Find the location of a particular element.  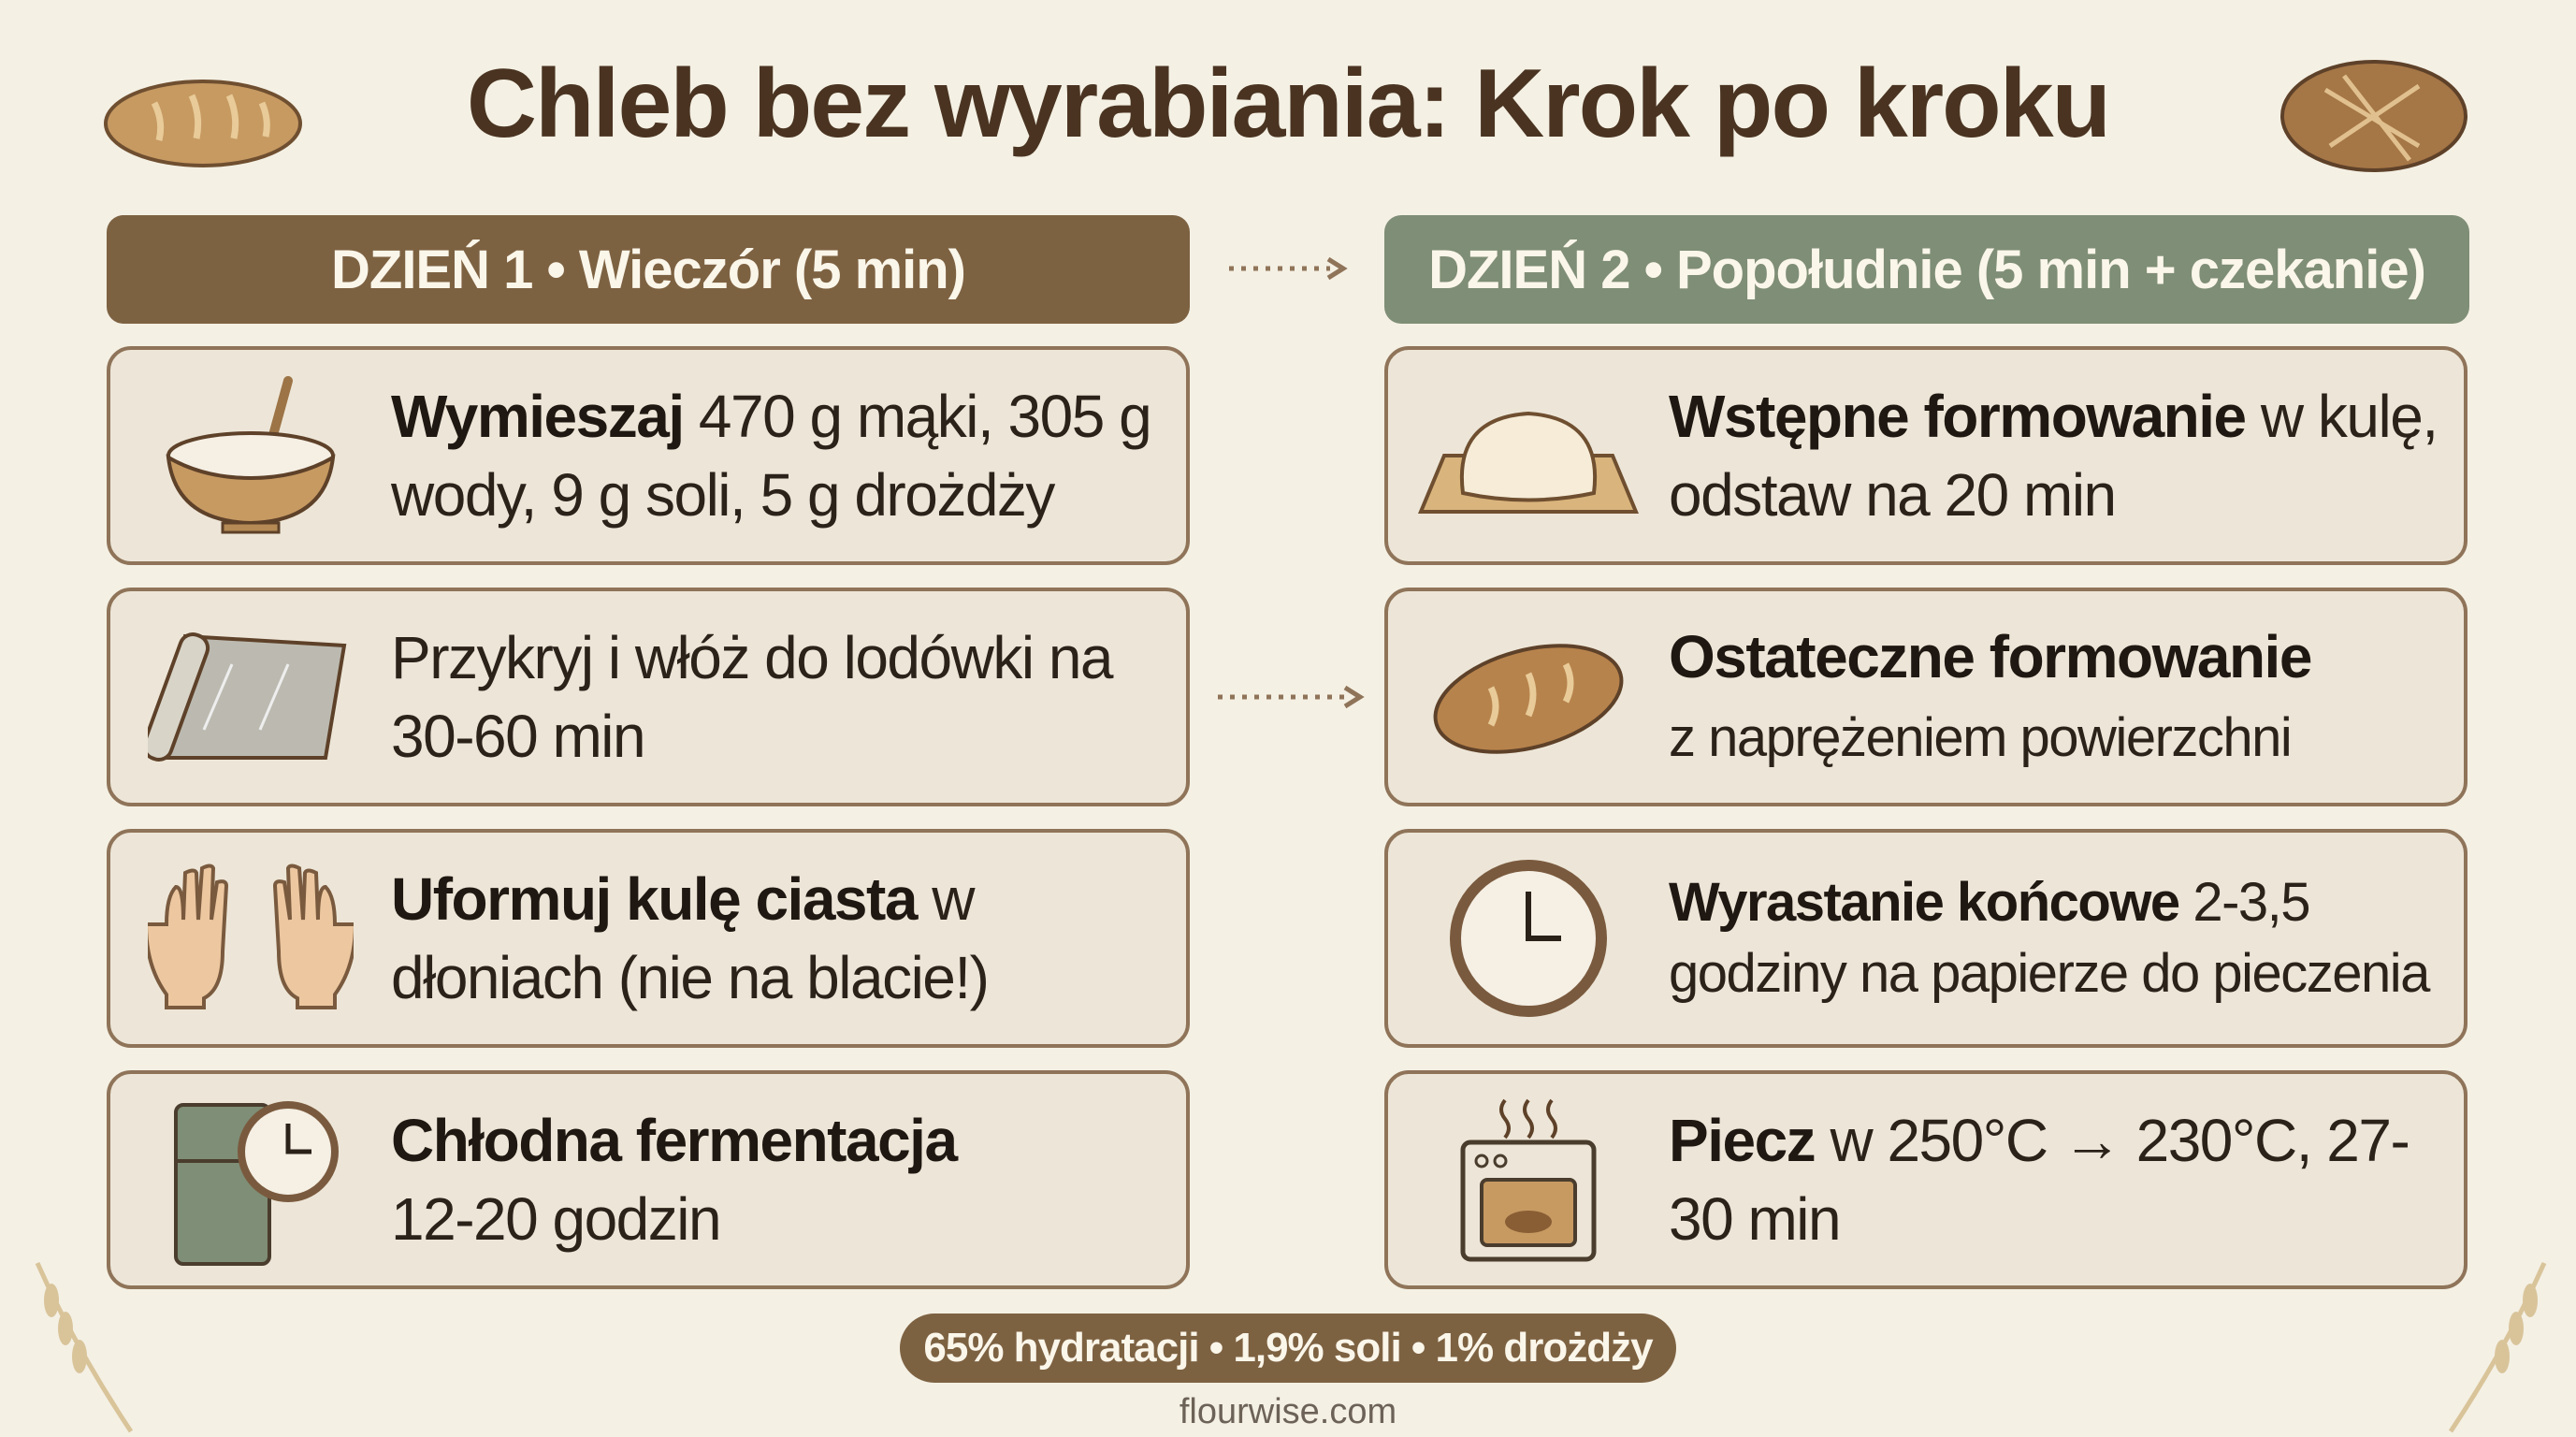

step-bold: Wstępne formowanie is located at coordinates (1958, 416).